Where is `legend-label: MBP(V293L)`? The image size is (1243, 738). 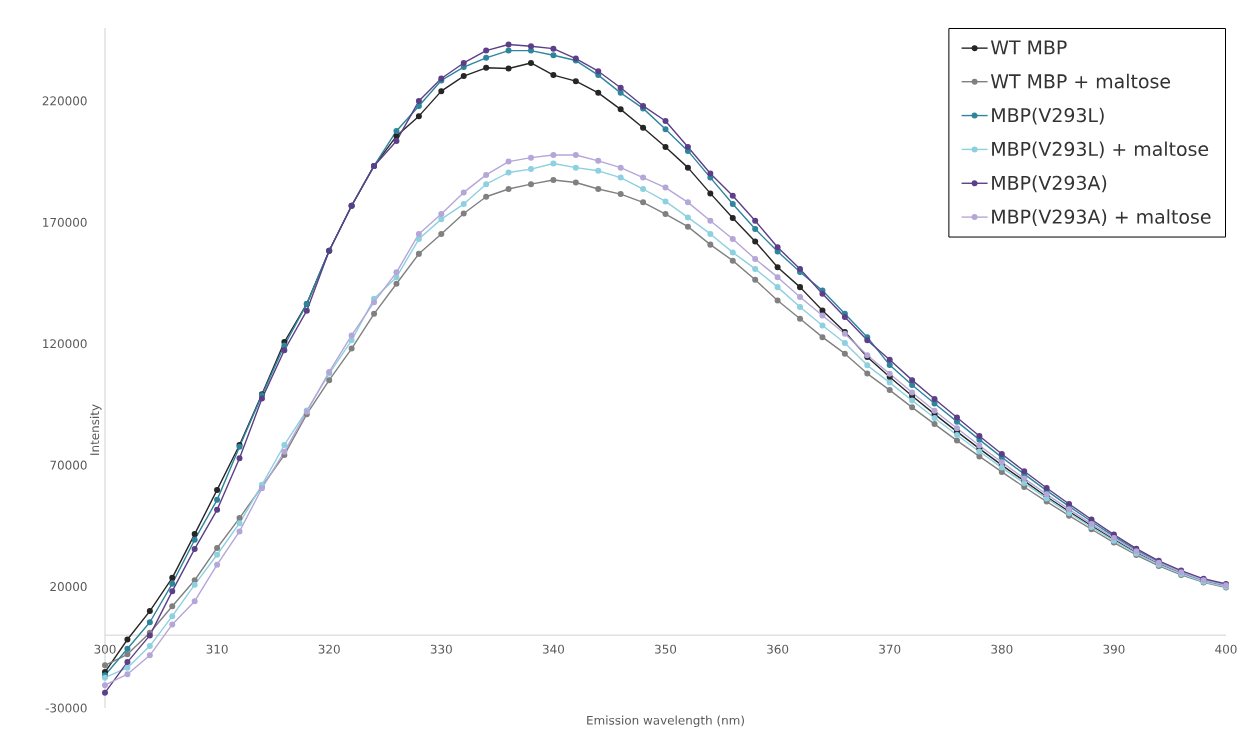 legend-label: MBP(V293L) is located at coordinates (1048, 116).